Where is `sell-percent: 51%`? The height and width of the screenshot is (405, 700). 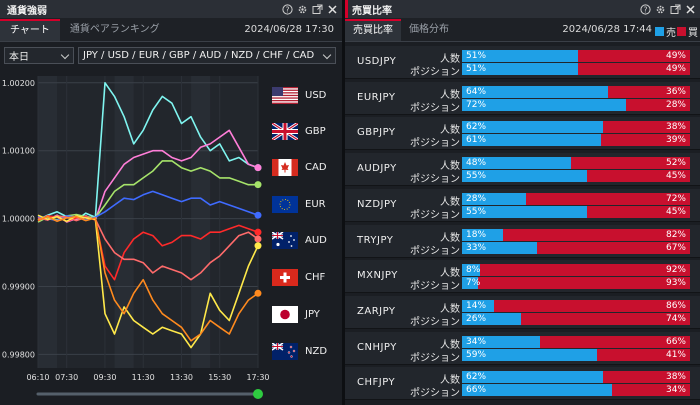
sell-percent: 51% is located at coordinates (476, 69).